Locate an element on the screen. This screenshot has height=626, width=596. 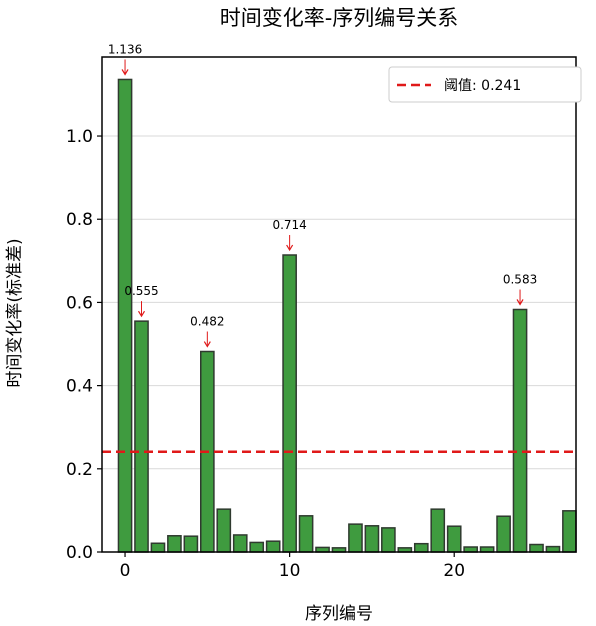
y-tick-label: 0.8 is located at coordinates (79, 220).